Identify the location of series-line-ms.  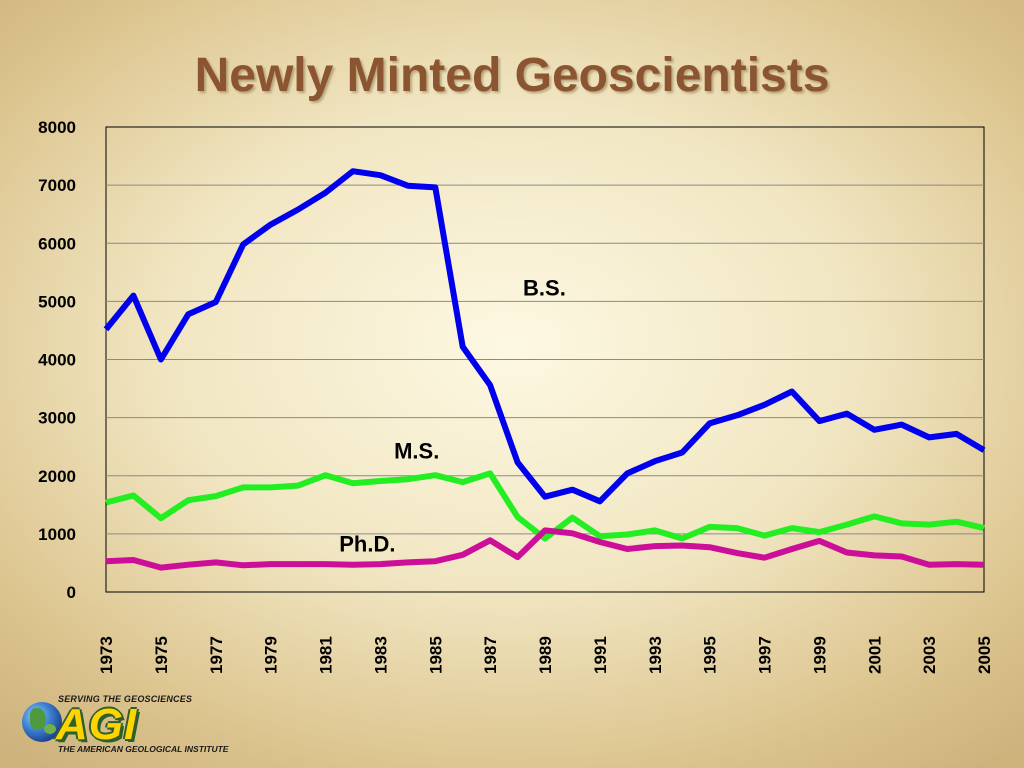
(545, 506).